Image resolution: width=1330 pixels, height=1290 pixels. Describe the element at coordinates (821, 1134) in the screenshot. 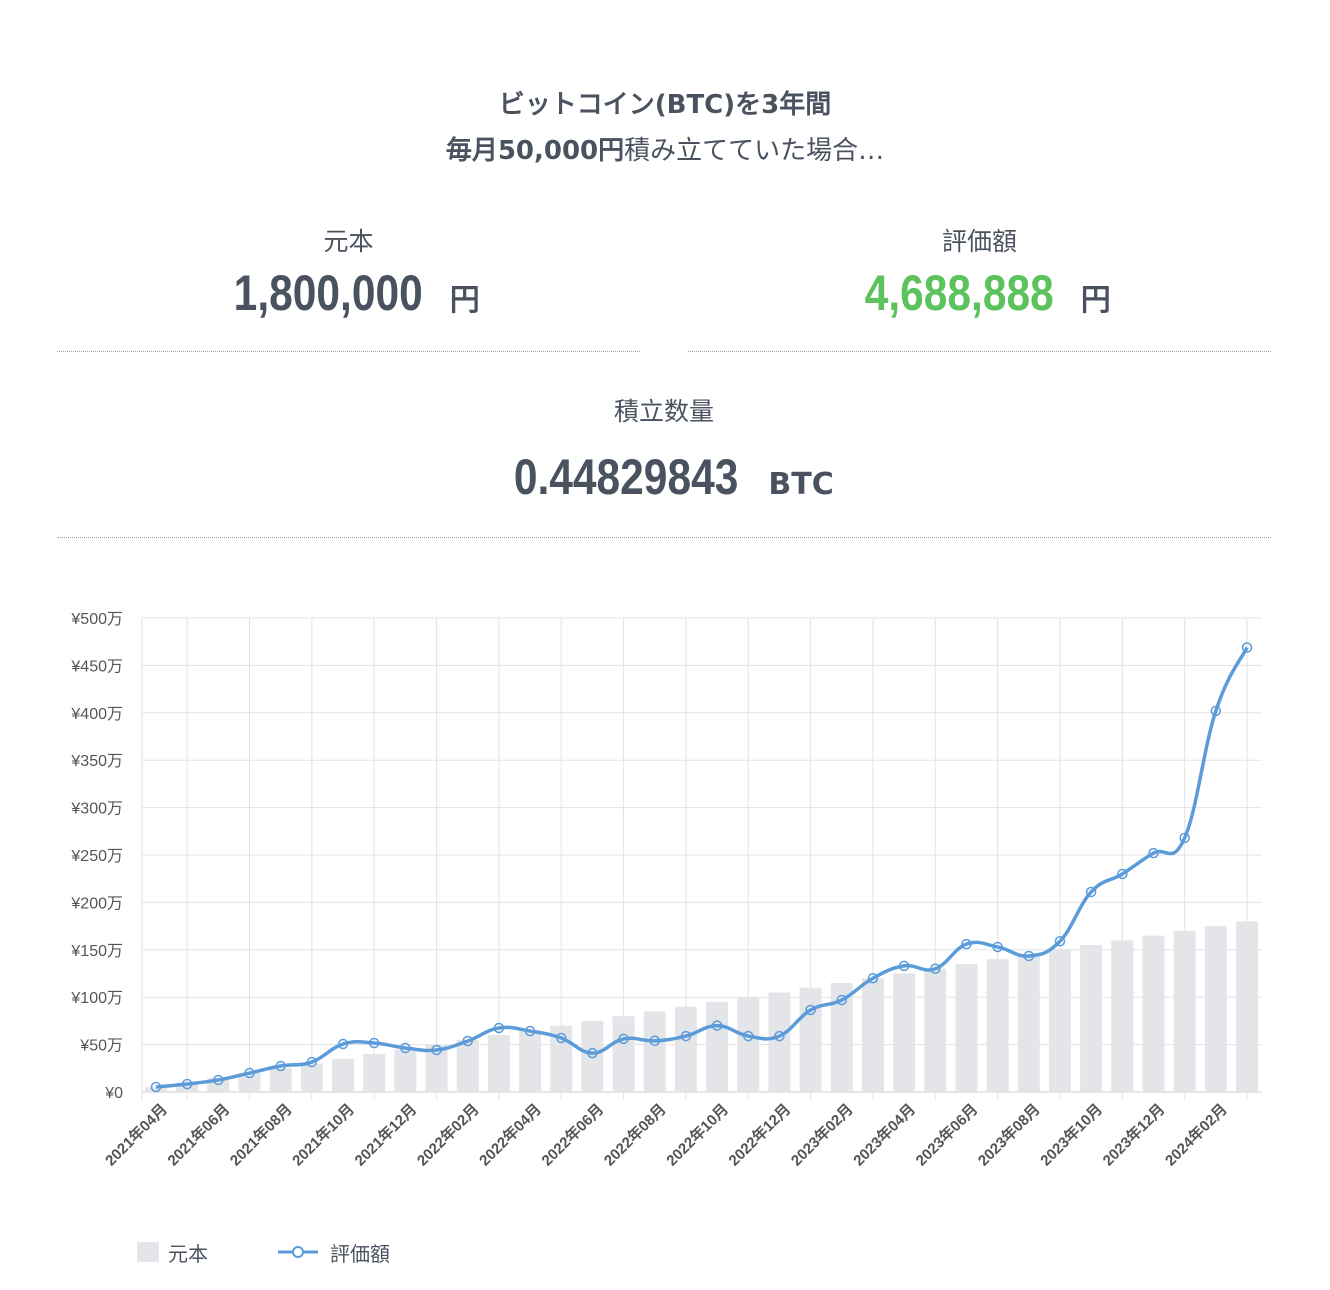

I see `x-tick-label: 2023年02月` at that location.